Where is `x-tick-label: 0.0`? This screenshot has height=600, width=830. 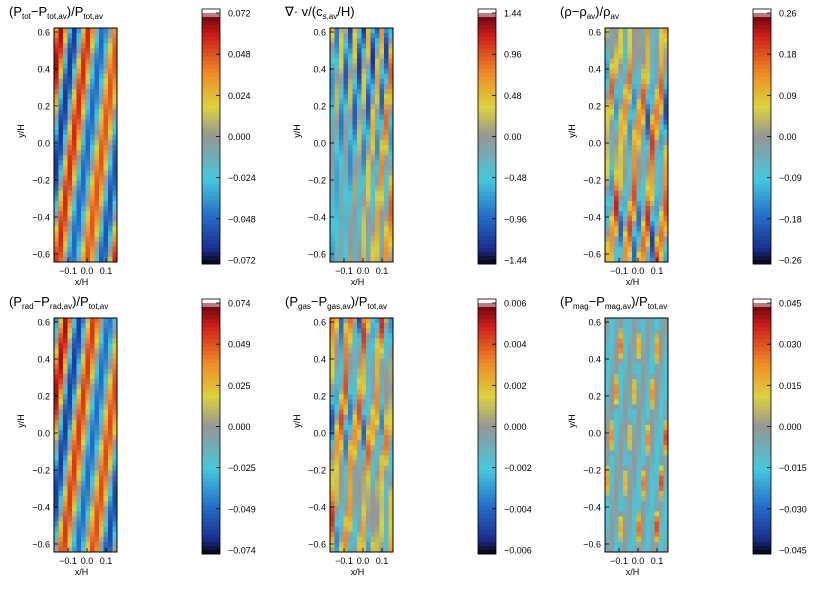
x-tick-label: 0.0 is located at coordinates (638, 271).